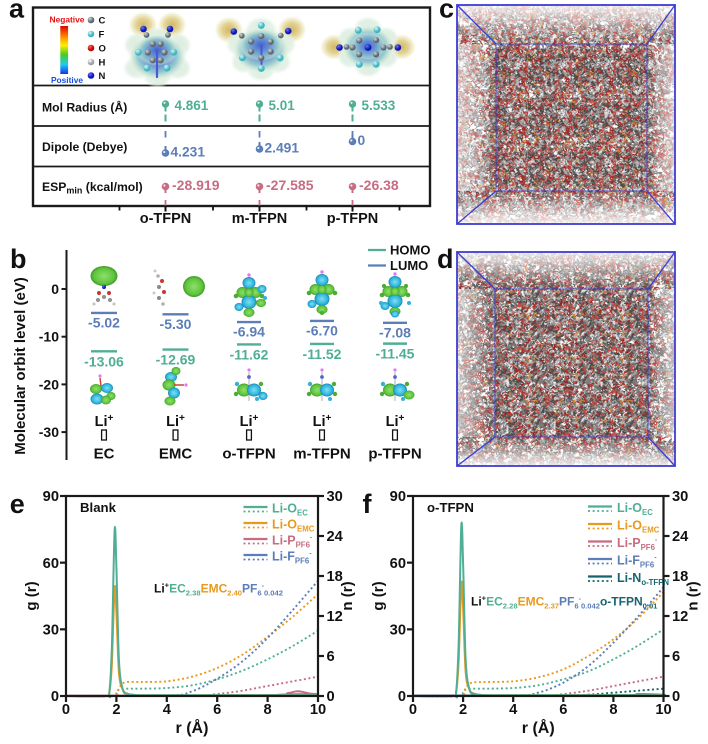 This screenshot has height=744, width=708. Describe the element at coordinates (410, 250) in the screenshot. I see `svg-text: HOMO` at that location.